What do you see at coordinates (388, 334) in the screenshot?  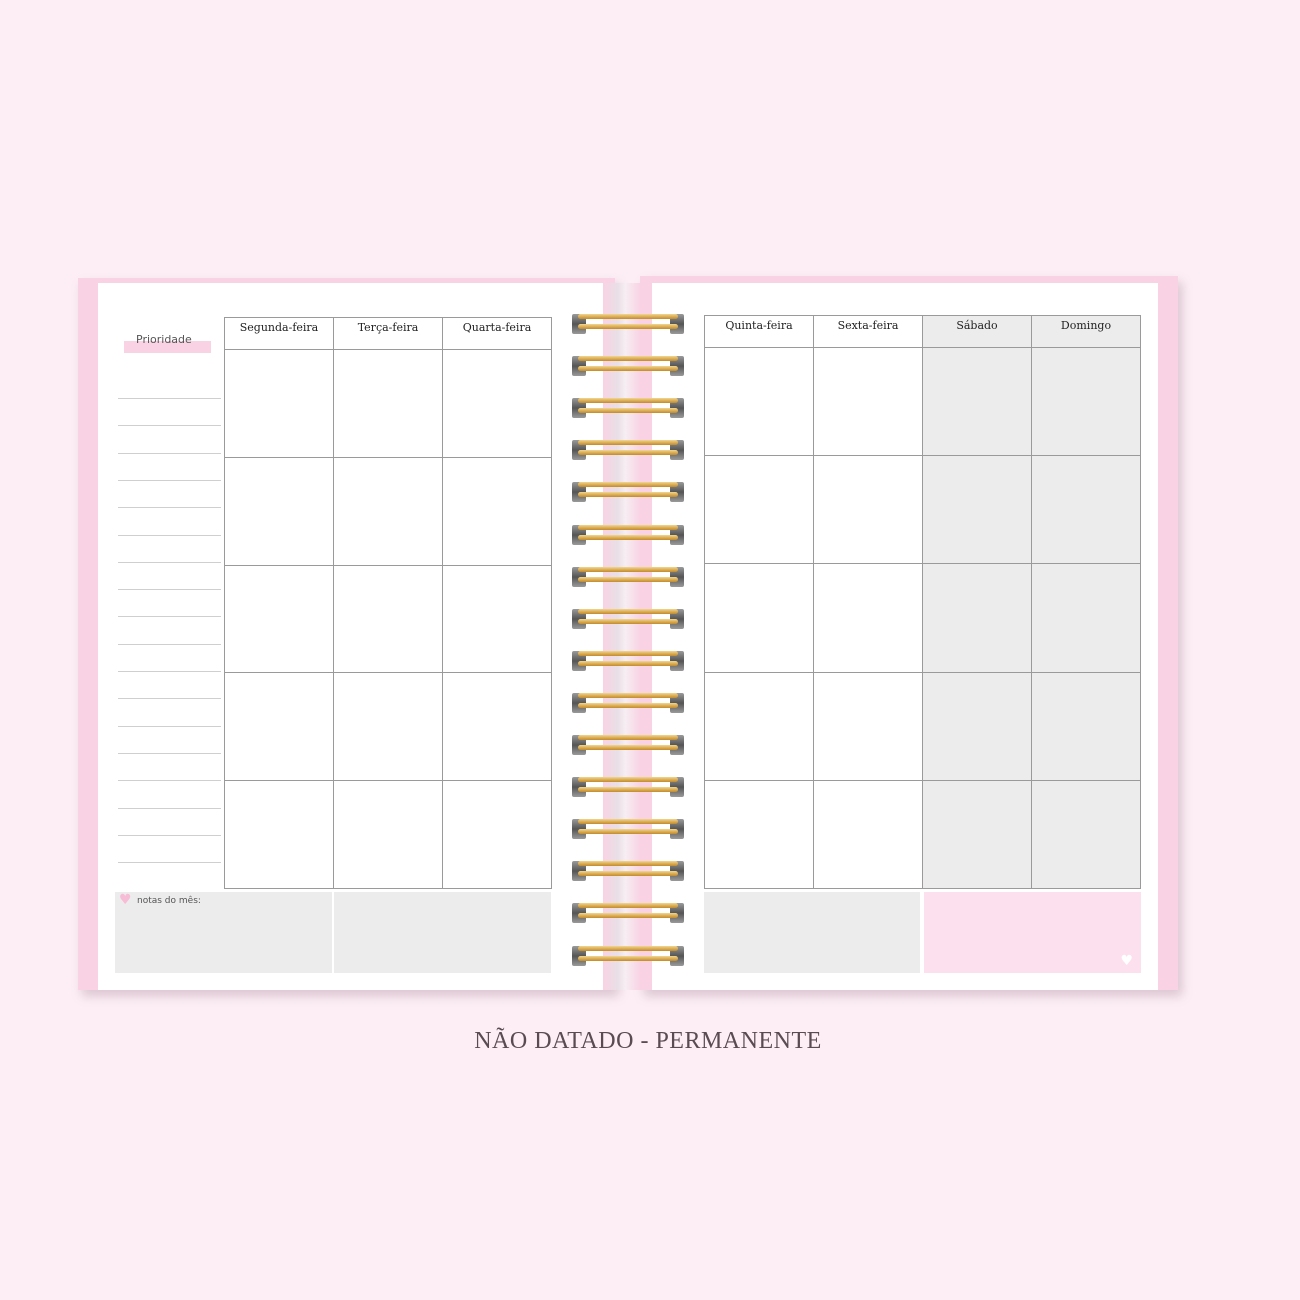 I see `day-header: Terça-feira` at bounding box center [388, 334].